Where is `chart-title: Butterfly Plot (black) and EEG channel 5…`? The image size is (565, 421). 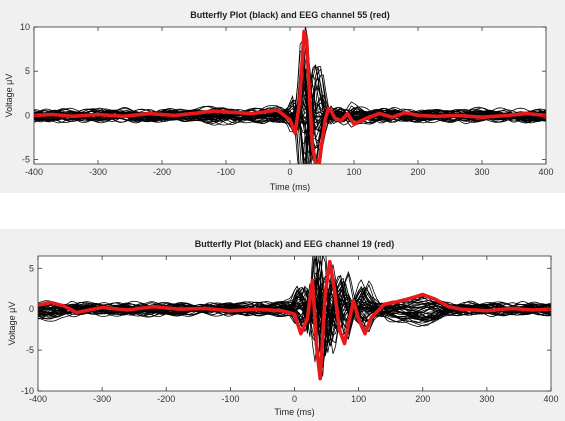
chart-title: Butterfly Plot (black) and EEG channel 5… is located at coordinates (290, 15).